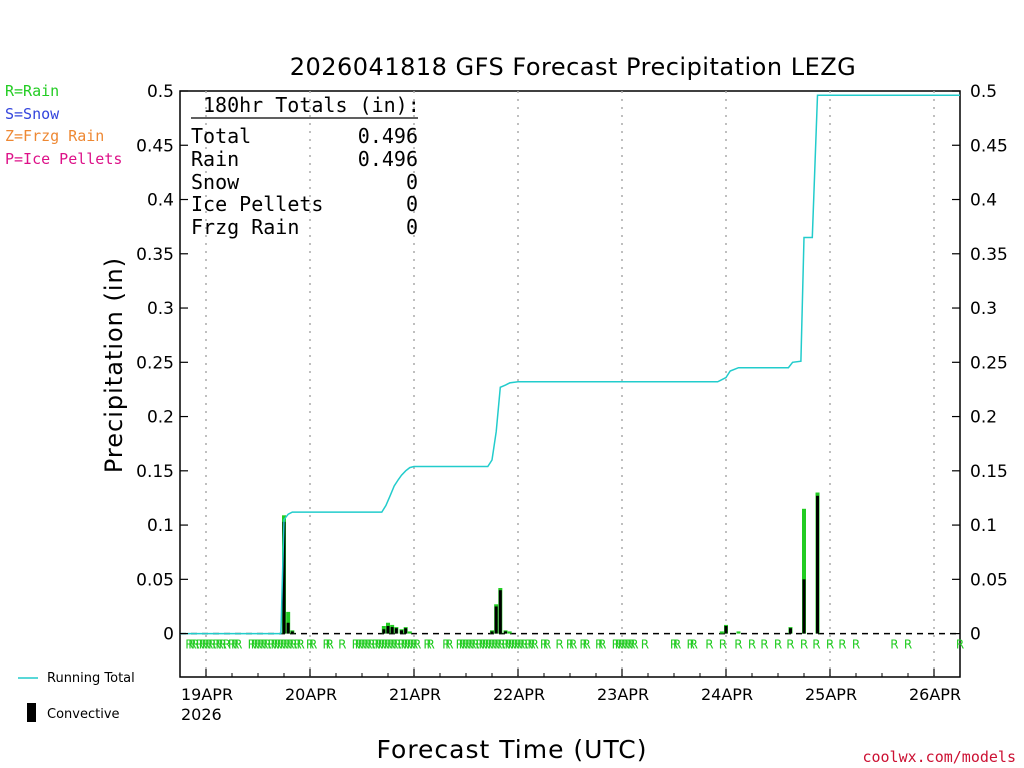  Describe the element at coordinates (168, 635) in the screenshot. I see `y-tick-label-left: 0` at that location.